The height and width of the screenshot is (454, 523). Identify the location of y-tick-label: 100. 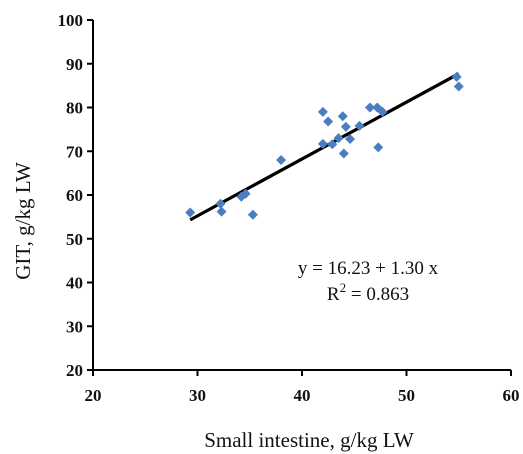
(71, 20).